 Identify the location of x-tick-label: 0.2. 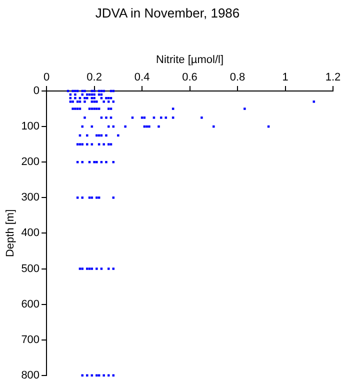
(94, 77).